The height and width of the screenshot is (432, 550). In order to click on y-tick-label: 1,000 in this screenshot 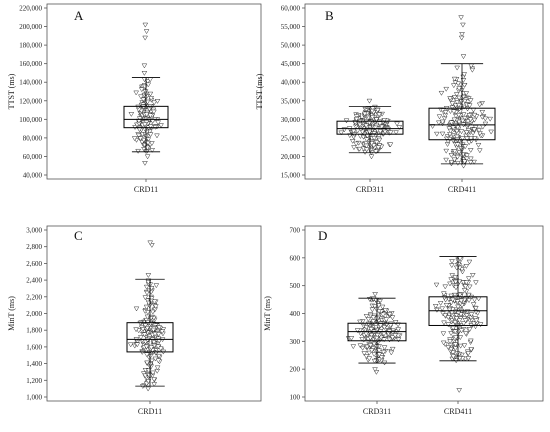, I will do `click(34, 398)`.